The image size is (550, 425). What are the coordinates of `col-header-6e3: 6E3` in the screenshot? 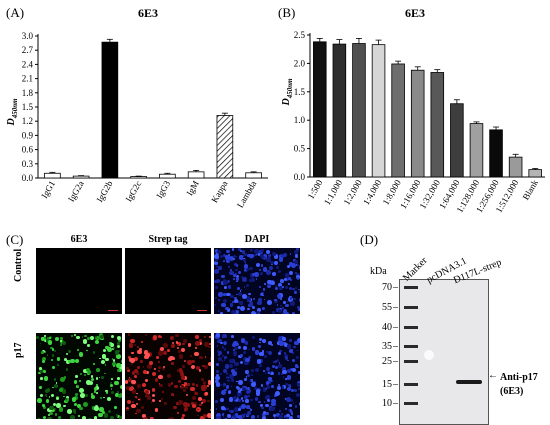 It's located at (79, 239).